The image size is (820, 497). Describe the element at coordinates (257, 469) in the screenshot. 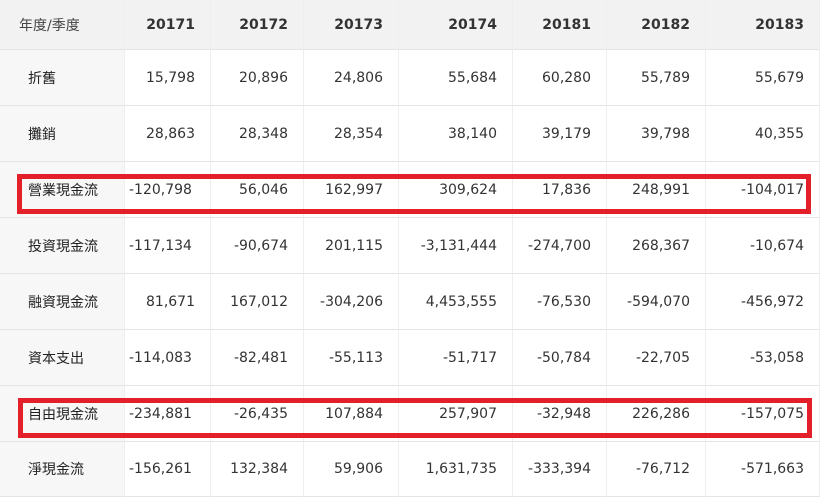

I see `table-cell: 132,384` at that location.